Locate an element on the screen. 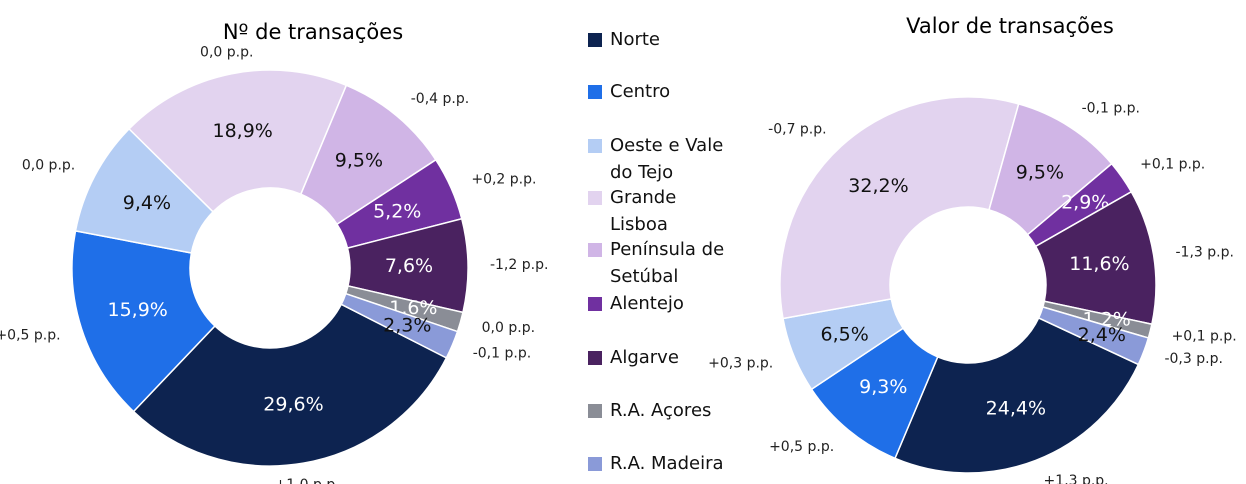 The height and width of the screenshot is (484, 1246). change-label: -0,3 p.p. is located at coordinates (1193, 359).